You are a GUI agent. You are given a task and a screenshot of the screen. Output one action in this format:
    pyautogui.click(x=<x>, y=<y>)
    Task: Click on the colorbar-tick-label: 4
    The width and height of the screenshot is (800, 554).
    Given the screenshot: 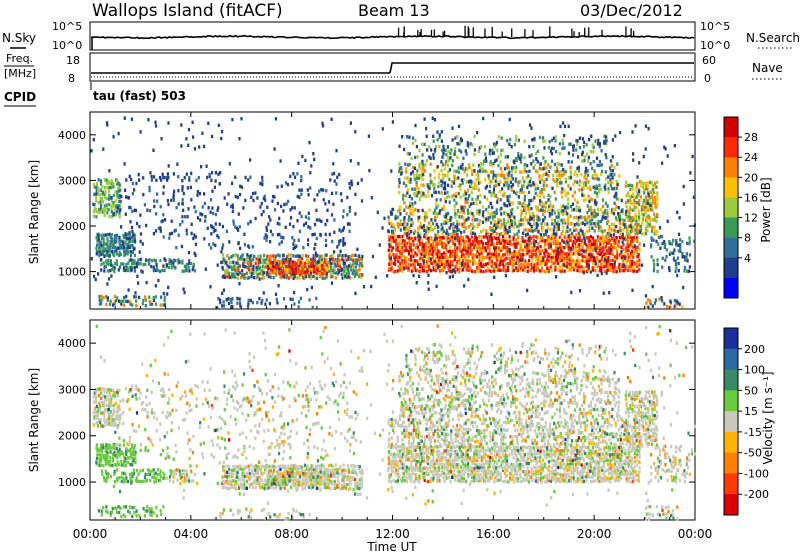 What is the action you would take?
    pyautogui.click(x=747, y=258)
    